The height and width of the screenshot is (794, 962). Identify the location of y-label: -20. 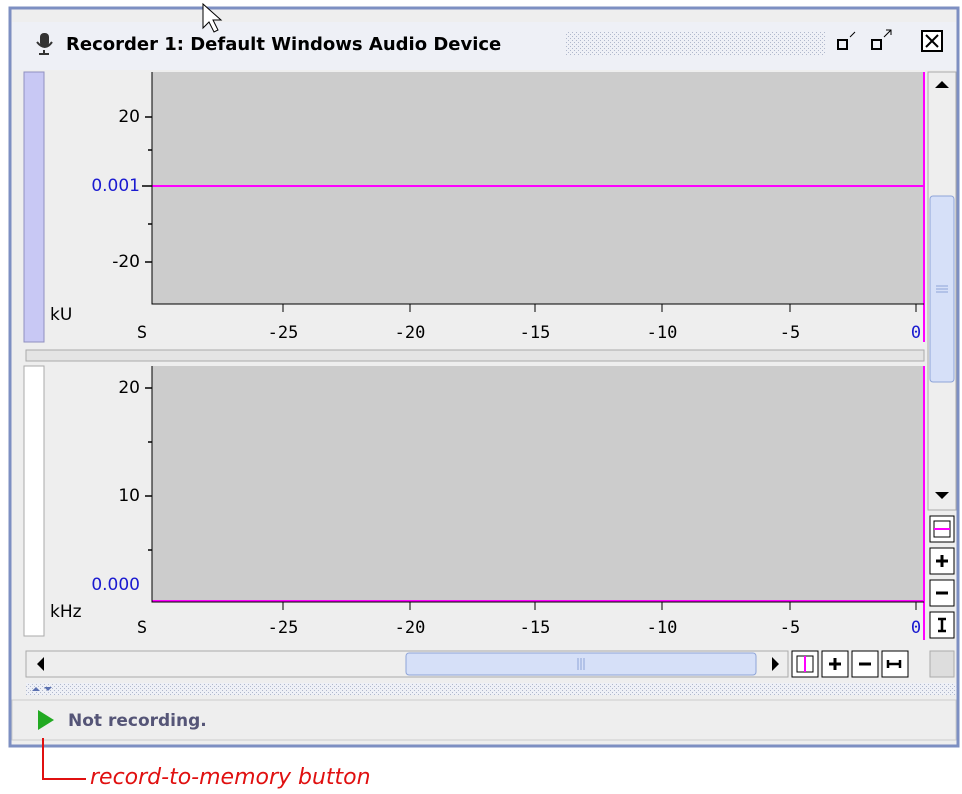
(126, 262).